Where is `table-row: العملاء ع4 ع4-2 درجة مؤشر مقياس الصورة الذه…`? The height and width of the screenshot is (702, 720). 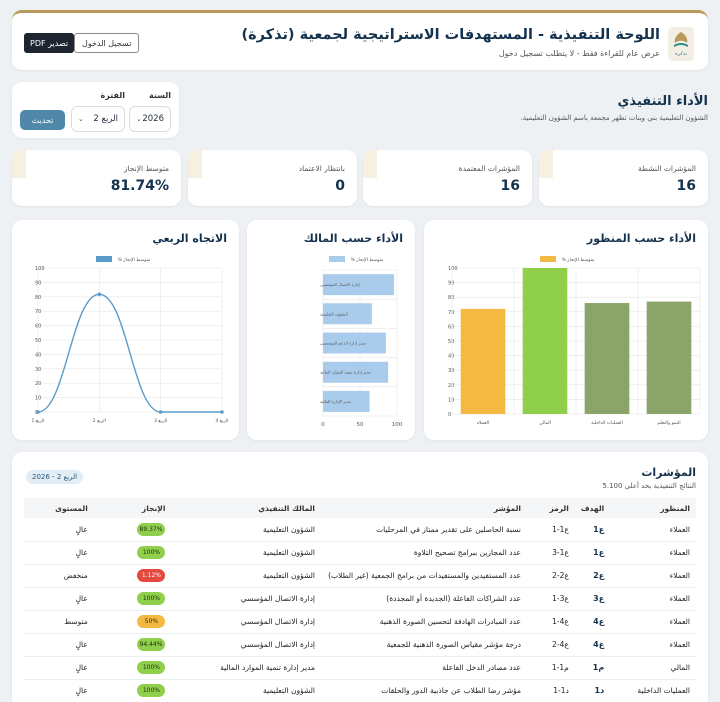
table-row: العملاء ع4 ع4-2 درجة مؤشر مقياس الصورة الذه… is located at coordinates (360, 645).